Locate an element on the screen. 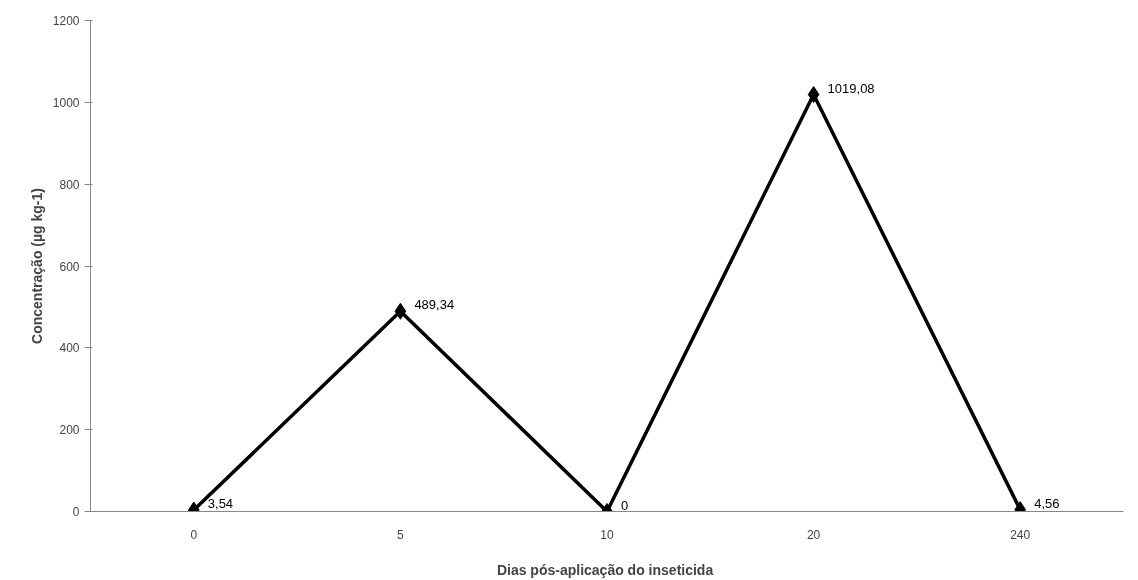  x-tick-label: 10 is located at coordinates (607, 534).